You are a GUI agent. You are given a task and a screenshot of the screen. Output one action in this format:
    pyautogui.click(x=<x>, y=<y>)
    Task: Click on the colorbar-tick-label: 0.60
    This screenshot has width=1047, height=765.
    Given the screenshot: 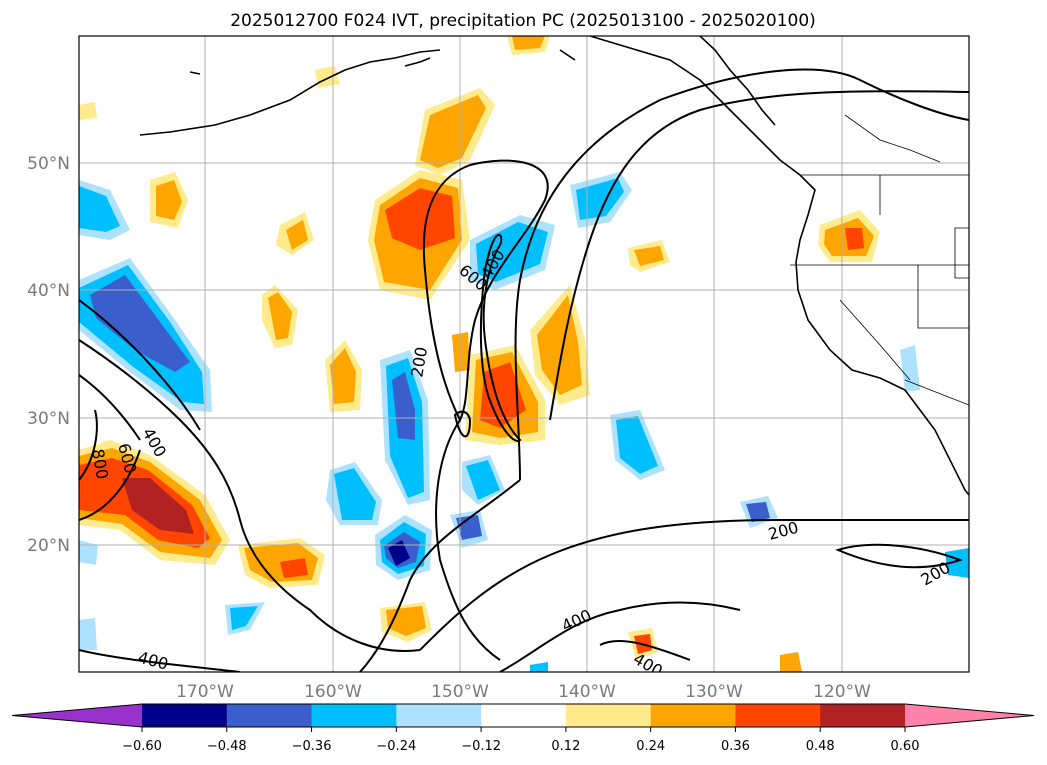 What is the action you would take?
    pyautogui.click(x=905, y=746)
    